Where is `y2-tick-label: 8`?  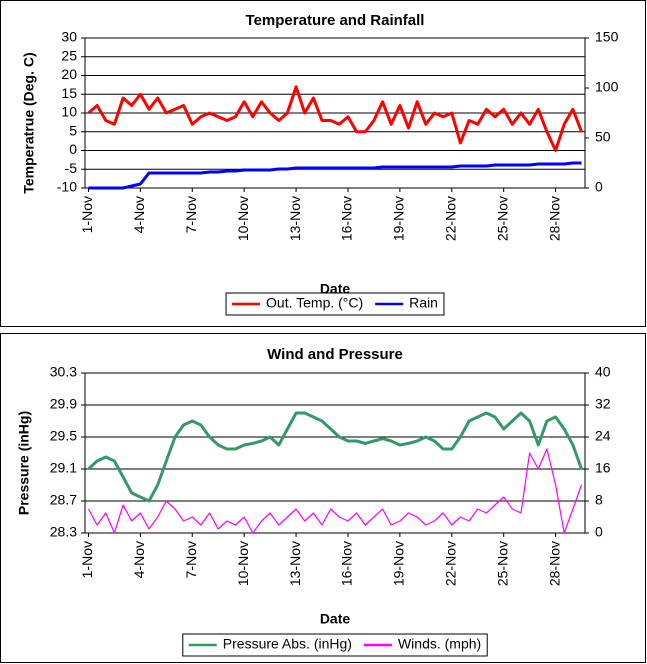 y2-tick-label: 8 is located at coordinates (599, 500).